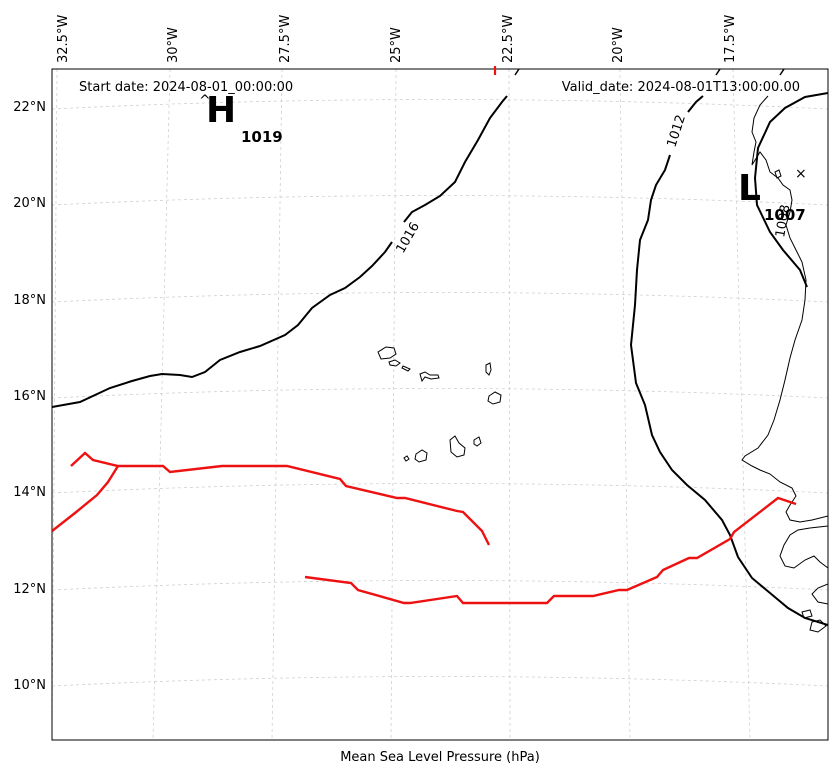  Describe the element at coordinates (63, 39) in the screenshot. I see `lon-label: 32.5°W` at that location.